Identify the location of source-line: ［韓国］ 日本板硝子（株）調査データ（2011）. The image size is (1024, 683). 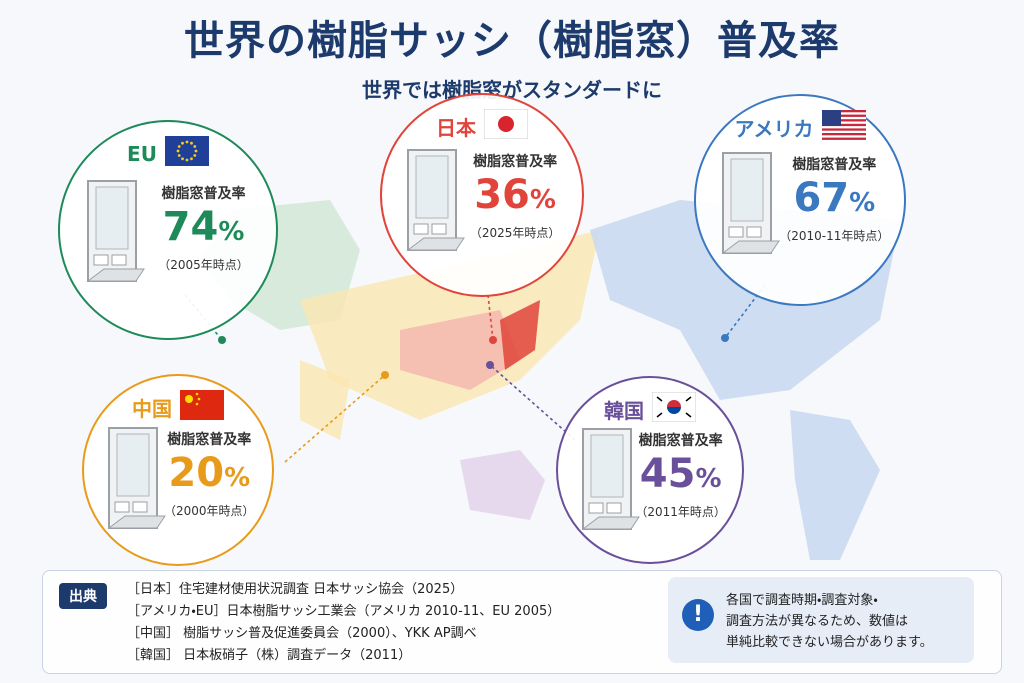
(269, 655).